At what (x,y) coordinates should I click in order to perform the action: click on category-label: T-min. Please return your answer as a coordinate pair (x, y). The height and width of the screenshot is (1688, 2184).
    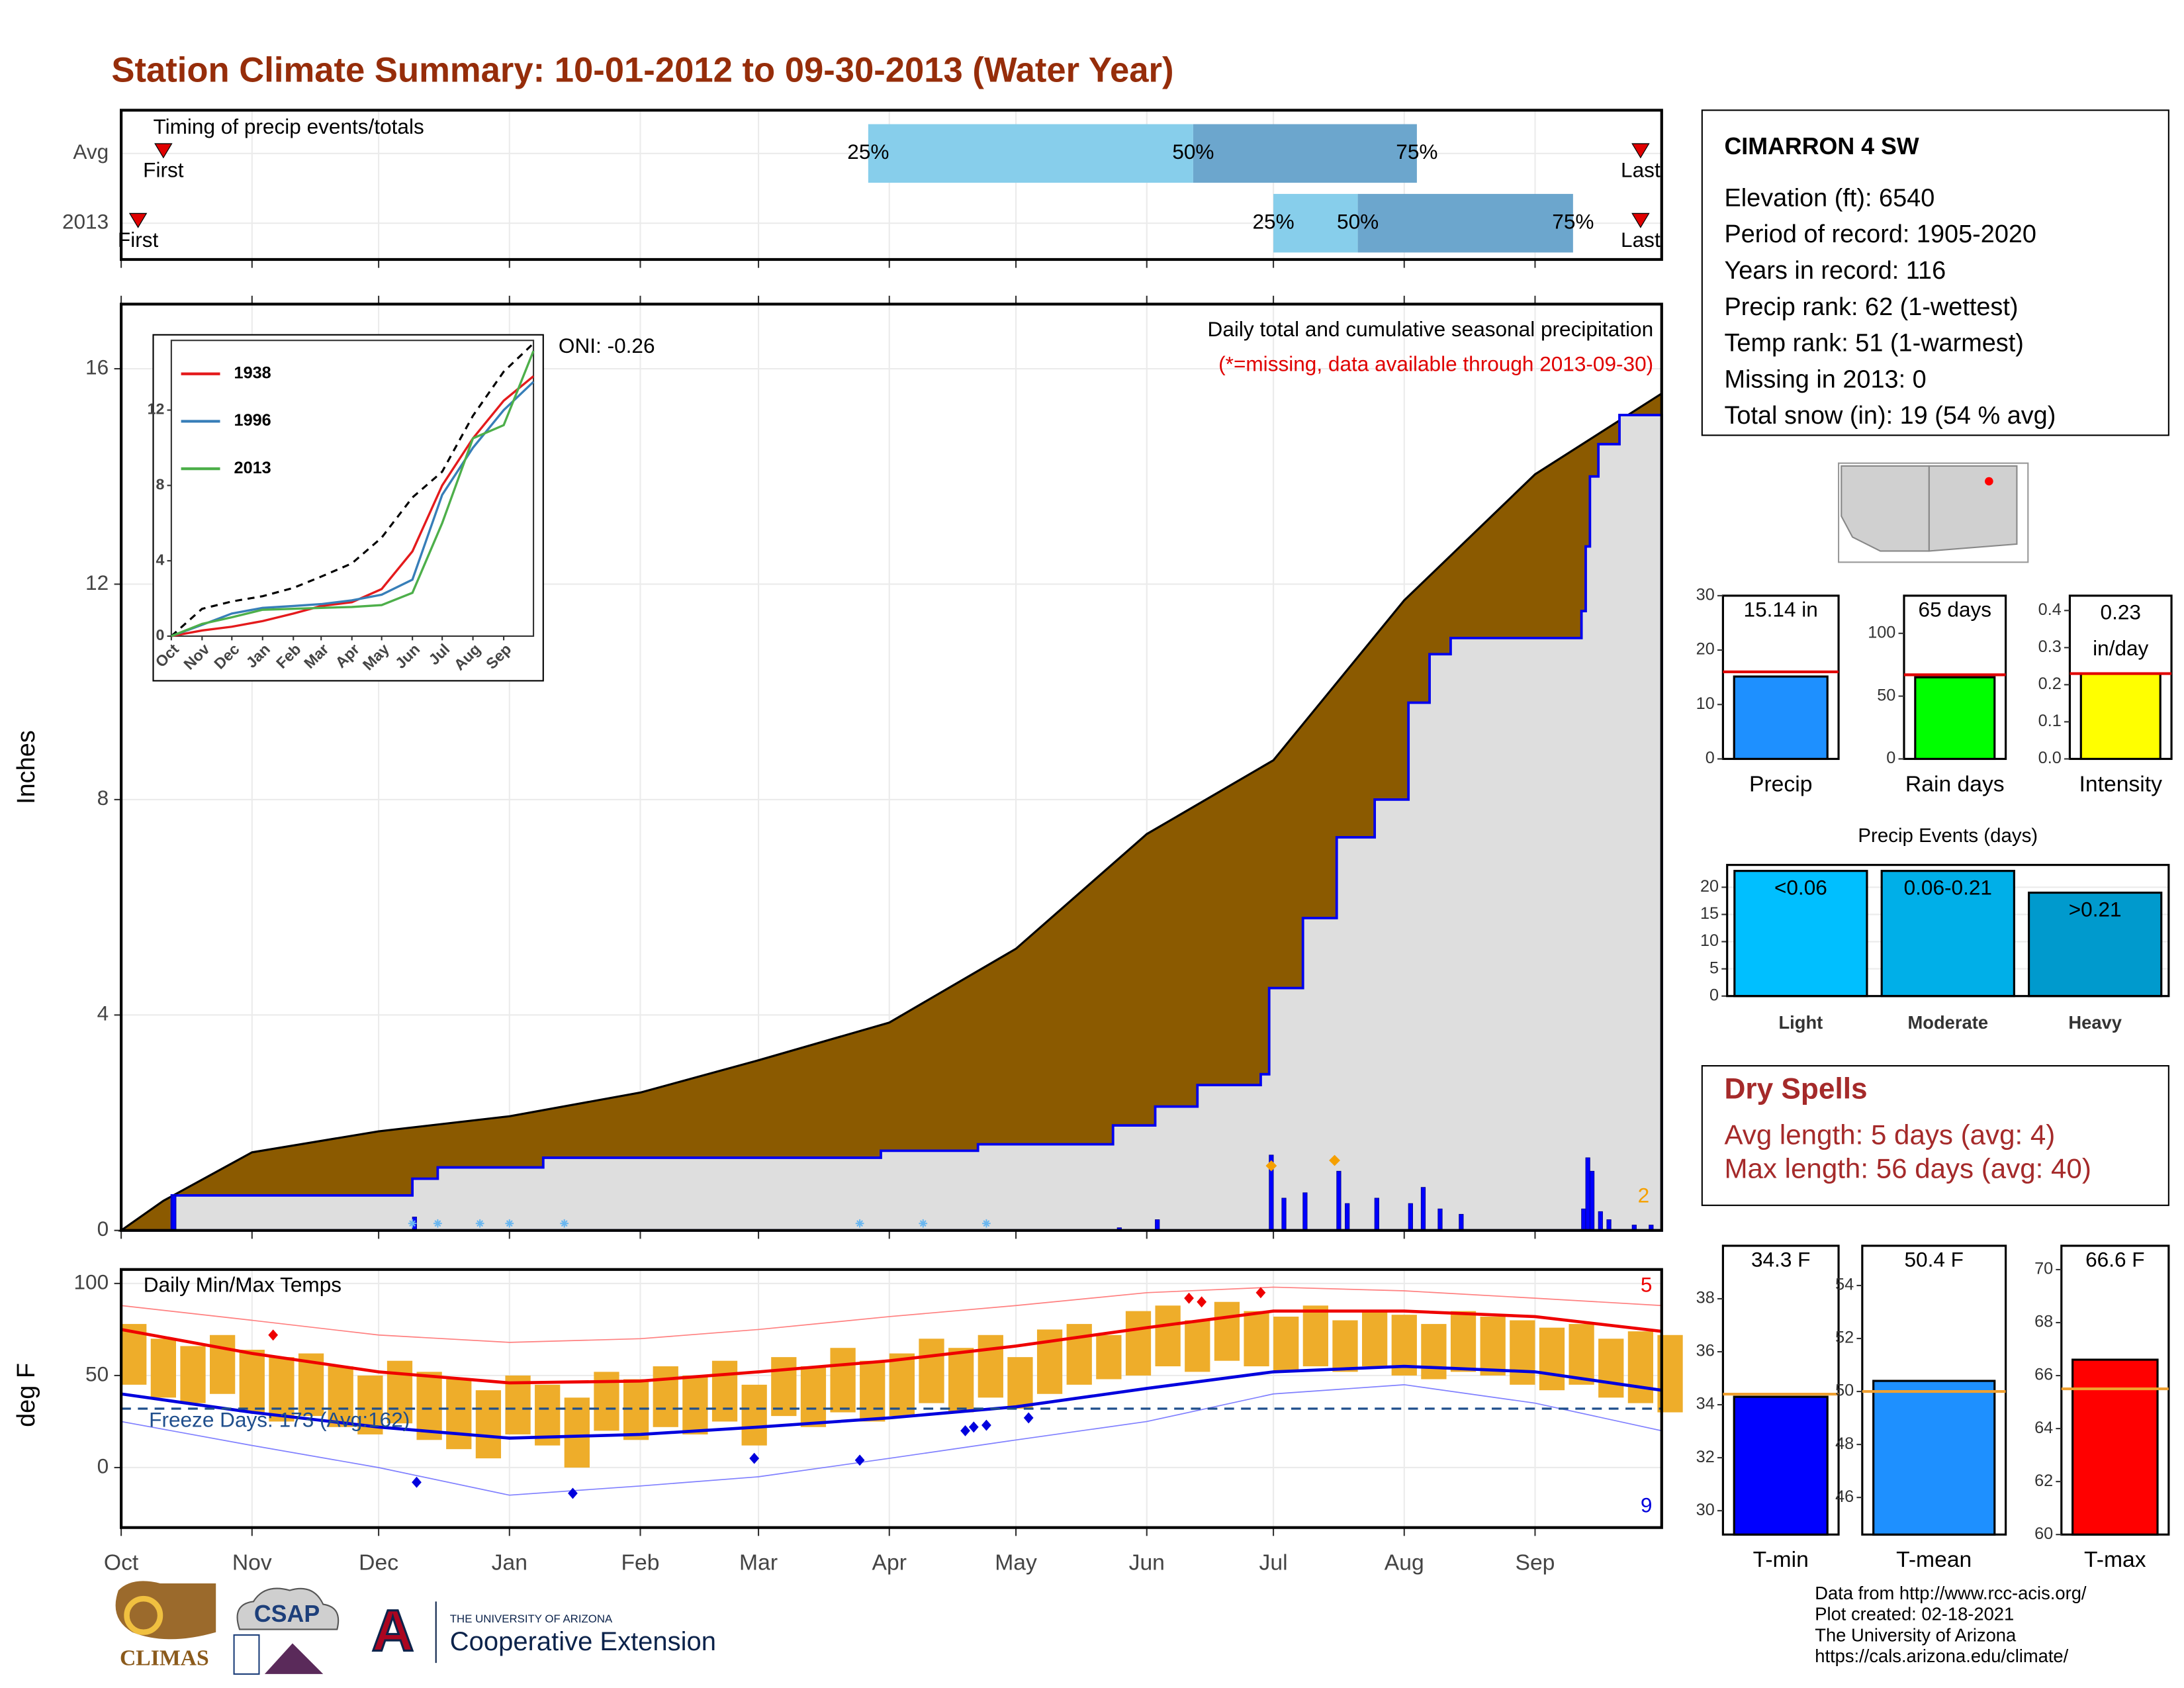
    Looking at the image, I should click on (1781, 1560).